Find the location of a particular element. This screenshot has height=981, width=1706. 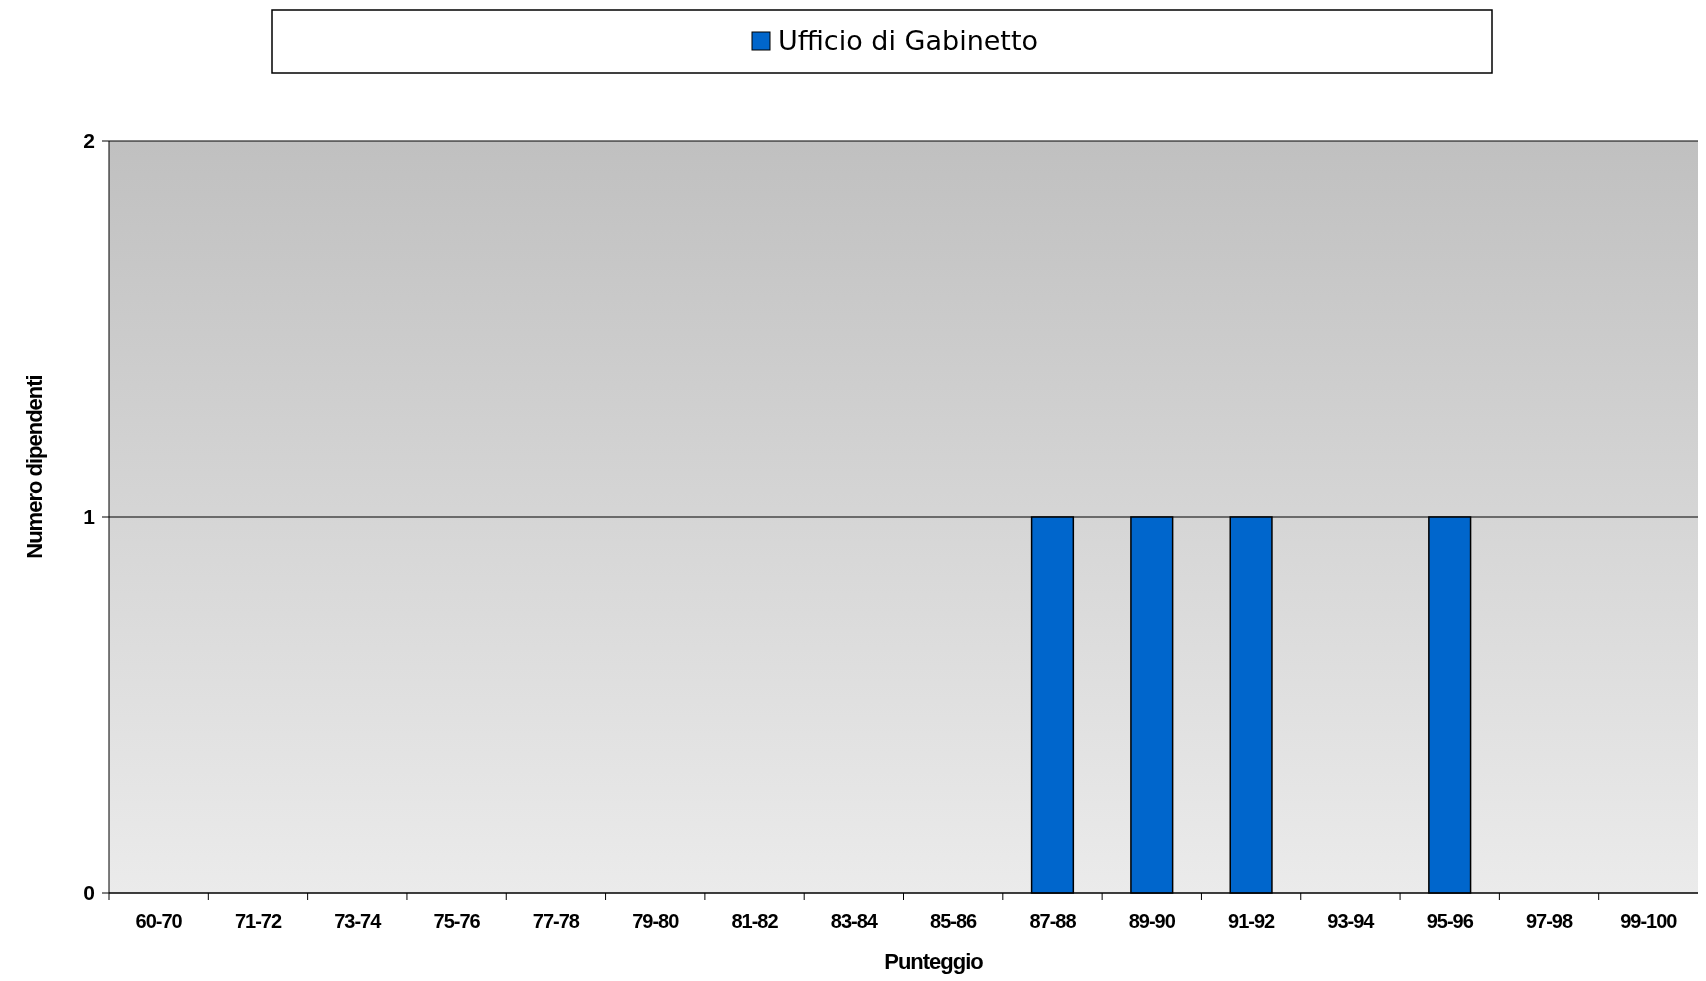

x-tick-label: 81-82 is located at coordinates (755, 921).